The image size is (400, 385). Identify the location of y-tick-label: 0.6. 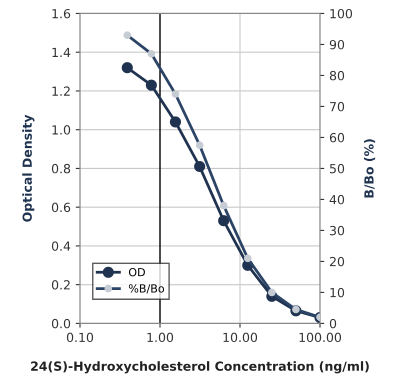
(61, 207).